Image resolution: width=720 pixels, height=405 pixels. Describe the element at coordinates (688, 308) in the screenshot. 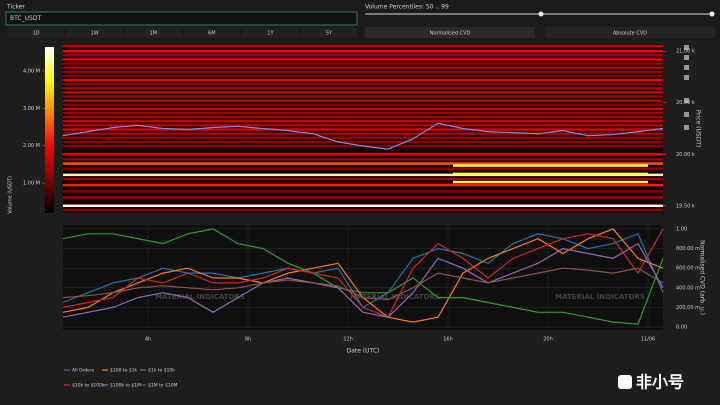

I see `y-tick-label: 200.00 m` at that location.